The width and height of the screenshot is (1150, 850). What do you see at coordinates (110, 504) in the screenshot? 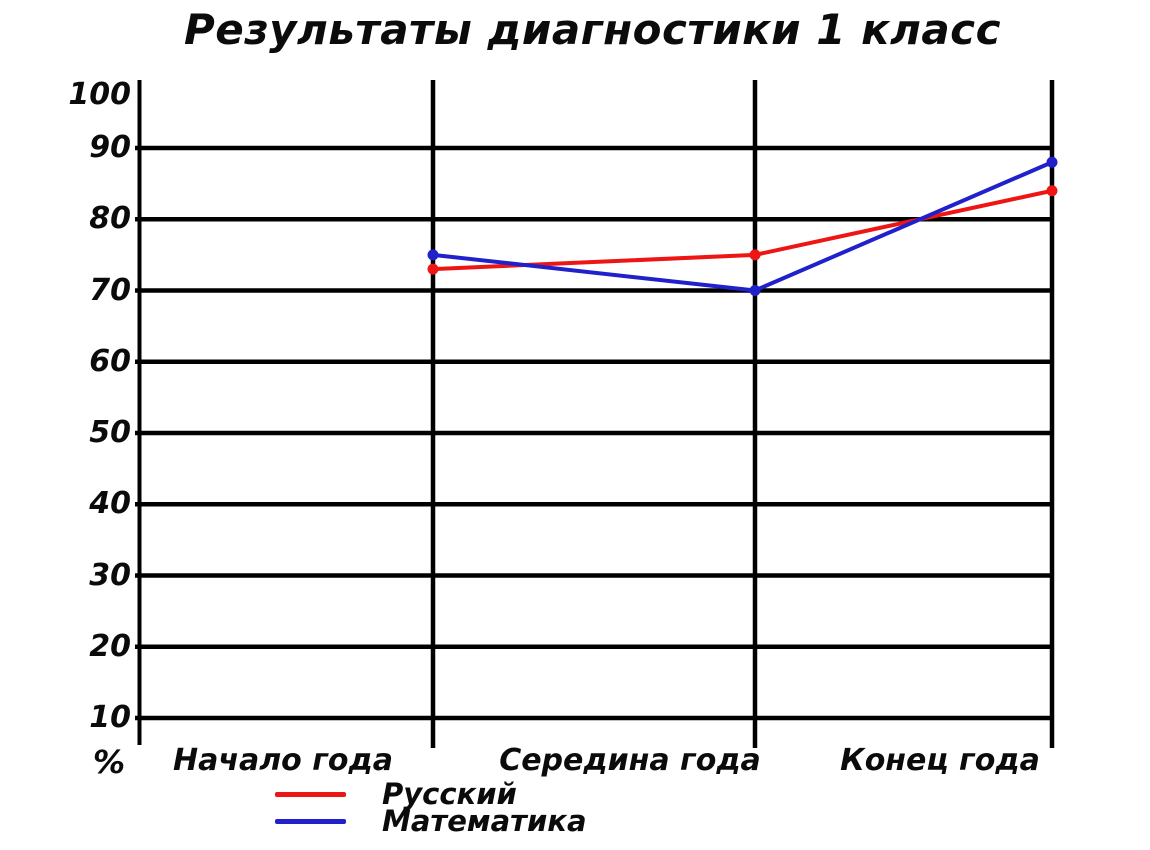
I see `y-tick-label: 40` at bounding box center [110, 504].